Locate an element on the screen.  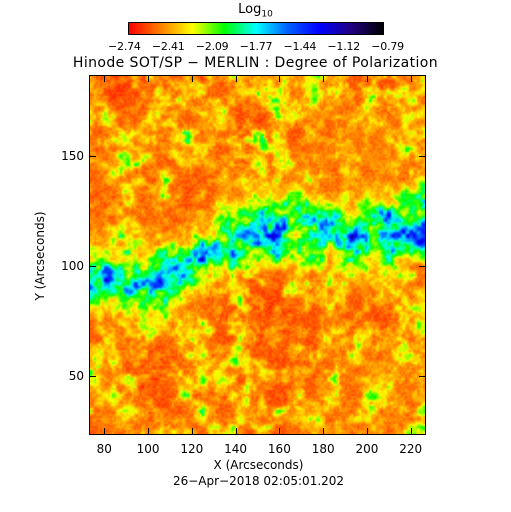
colorbar-tick-label: −2.09 is located at coordinates (212, 46).